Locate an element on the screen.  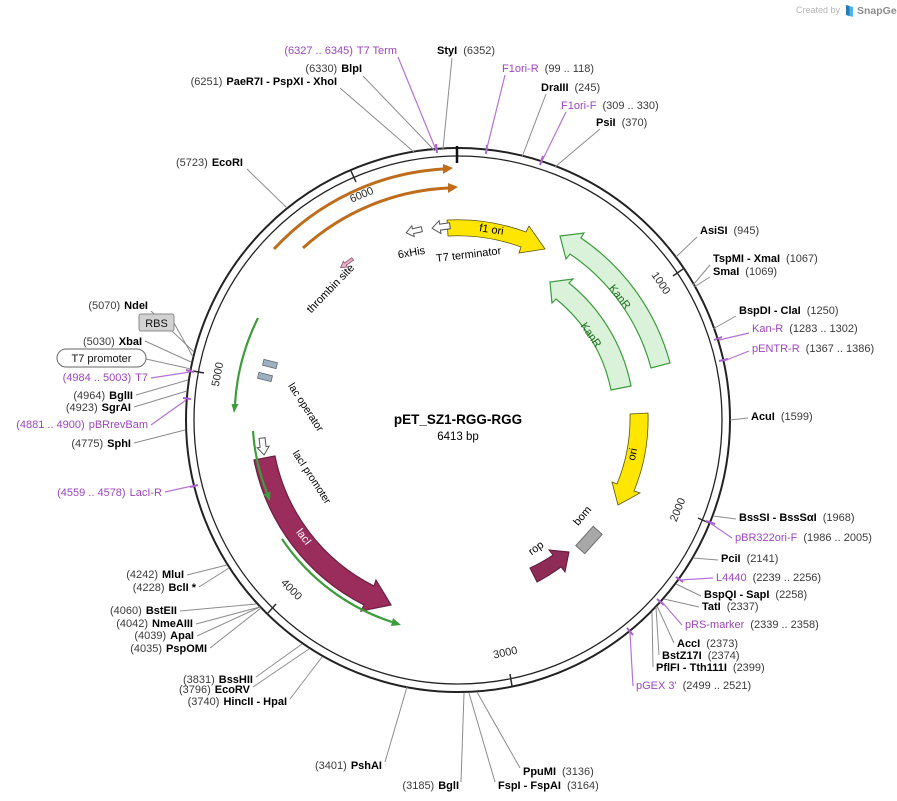
feature-thrombin-site-label: thrombin site is located at coordinates (331, 289).